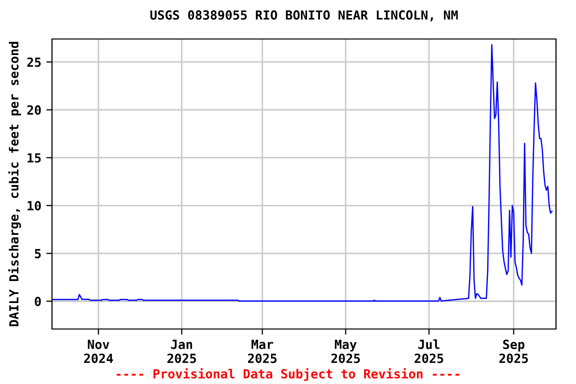  What do you see at coordinates (262, 352) in the screenshot?
I see `x-tick-label: Mar 2025` at bounding box center [262, 352].